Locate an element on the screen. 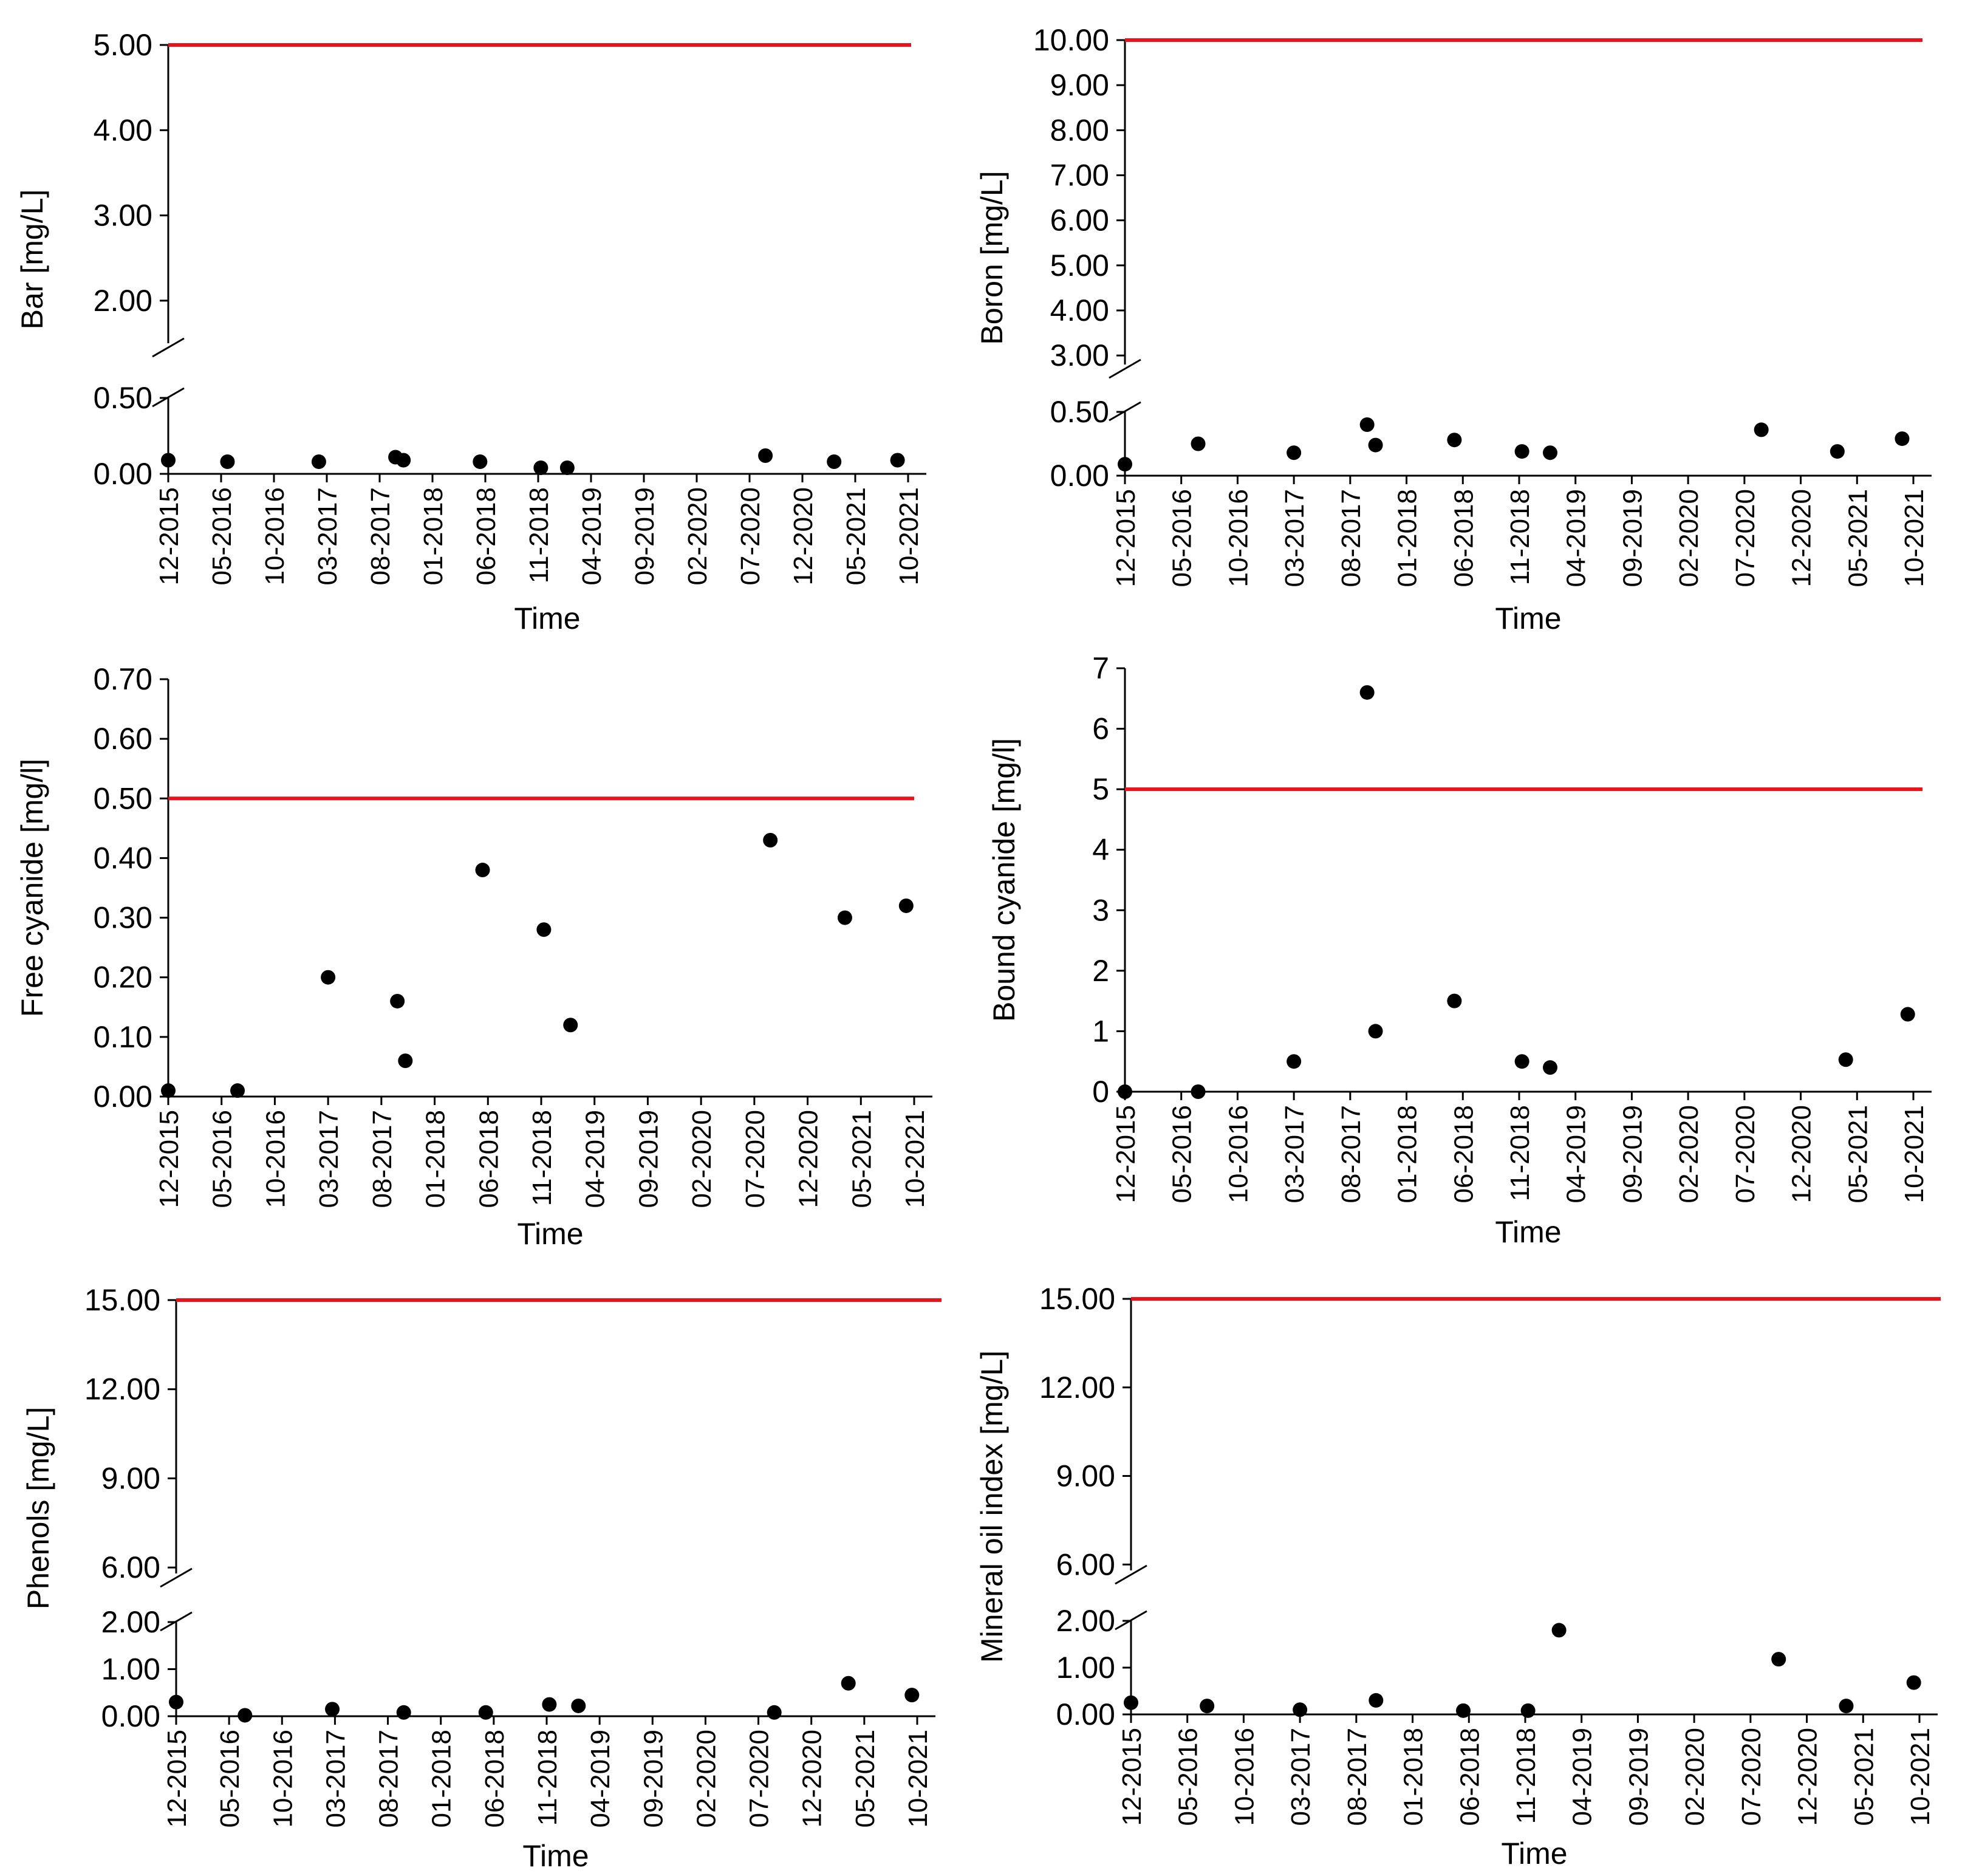 The height and width of the screenshot is (1876, 1965). y-axis-title: Bound cyanide [mg/l] is located at coordinates (1004, 880).